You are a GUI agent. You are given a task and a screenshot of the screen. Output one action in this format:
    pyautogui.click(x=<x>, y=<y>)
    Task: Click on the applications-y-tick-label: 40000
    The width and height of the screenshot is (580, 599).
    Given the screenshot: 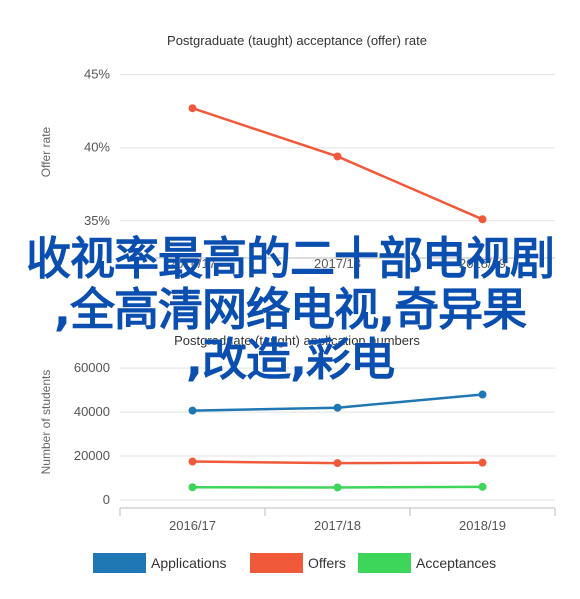 What is the action you would take?
    pyautogui.click(x=92, y=411)
    